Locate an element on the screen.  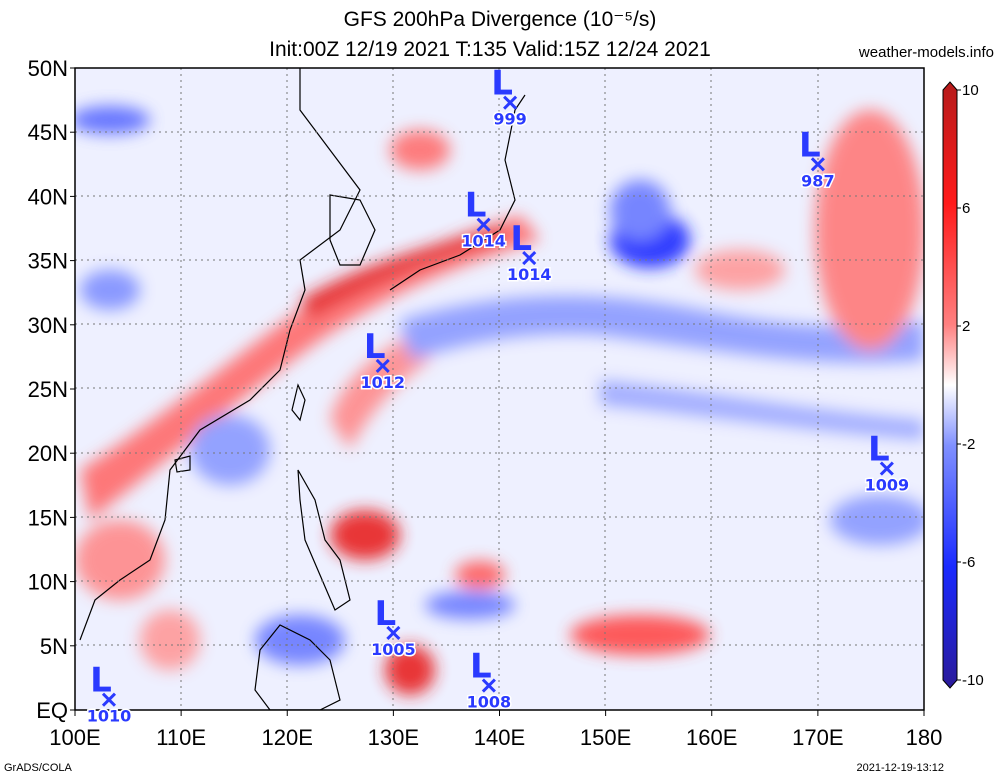
lon-label: 140E is located at coordinates (499, 737).